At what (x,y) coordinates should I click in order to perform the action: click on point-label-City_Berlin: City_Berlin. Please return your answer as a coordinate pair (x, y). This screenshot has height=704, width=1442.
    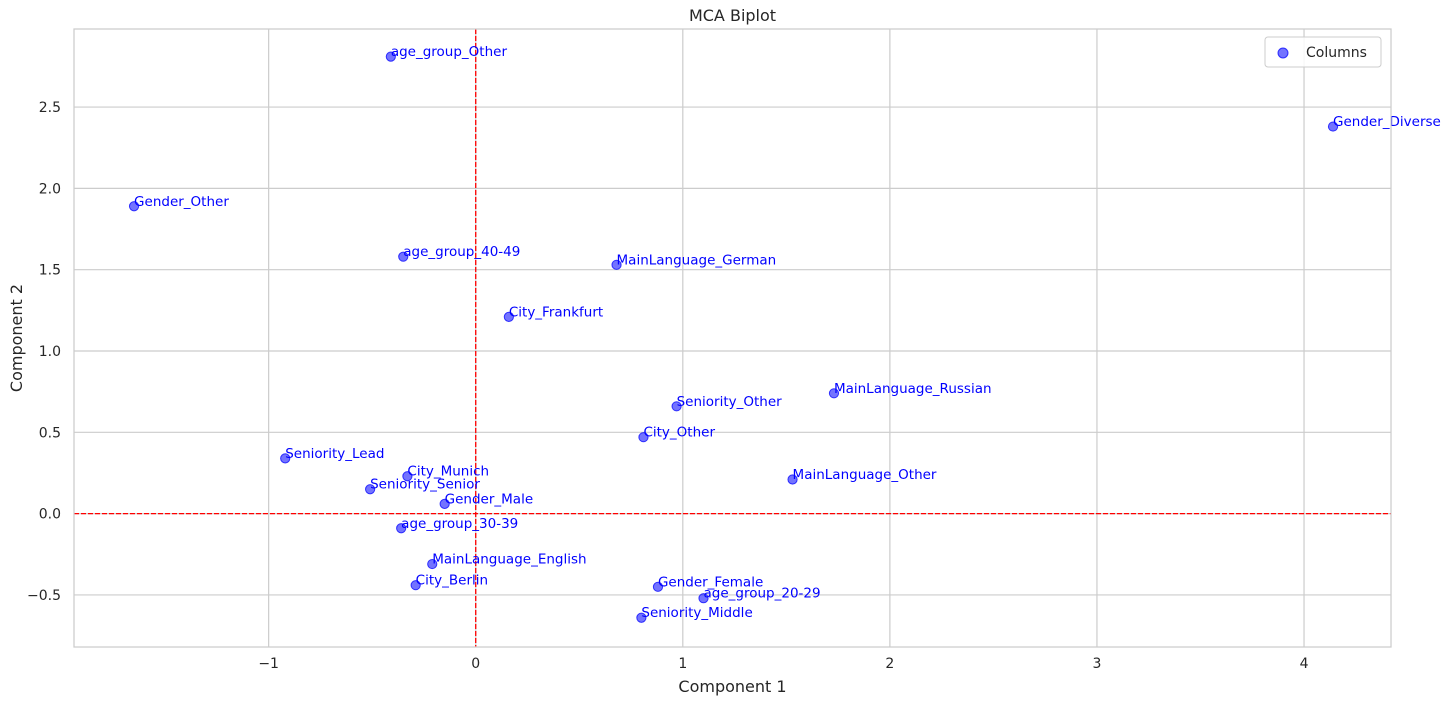
    Looking at the image, I should click on (452, 581).